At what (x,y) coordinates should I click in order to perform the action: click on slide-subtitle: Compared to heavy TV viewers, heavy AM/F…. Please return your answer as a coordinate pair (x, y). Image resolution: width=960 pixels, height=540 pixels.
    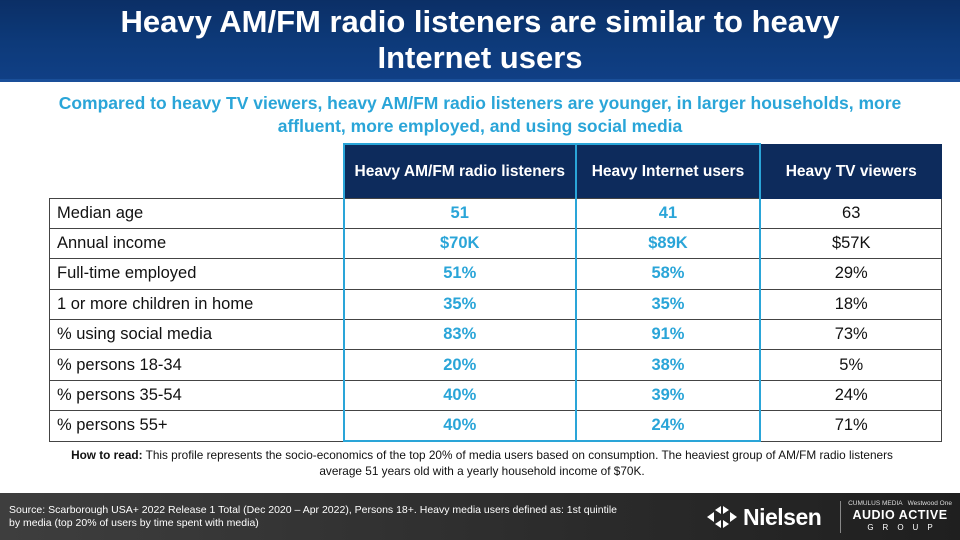
    Looking at the image, I should click on (480, 114).